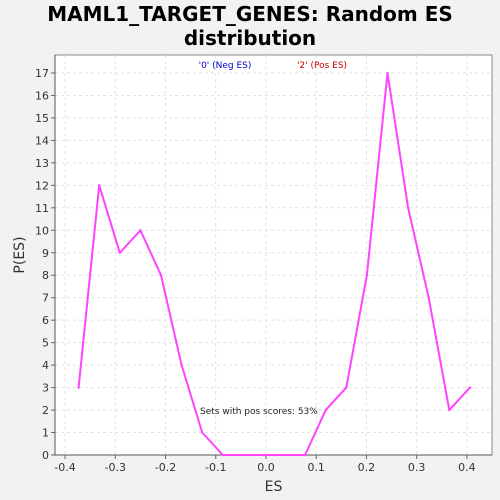 Image resolution: width=500 pixels, height=500 pixels. Describe the element at coordinates (225, 66) in the screenshot. I see `legend-entry-0: '0' (Neg ES)` at that location.